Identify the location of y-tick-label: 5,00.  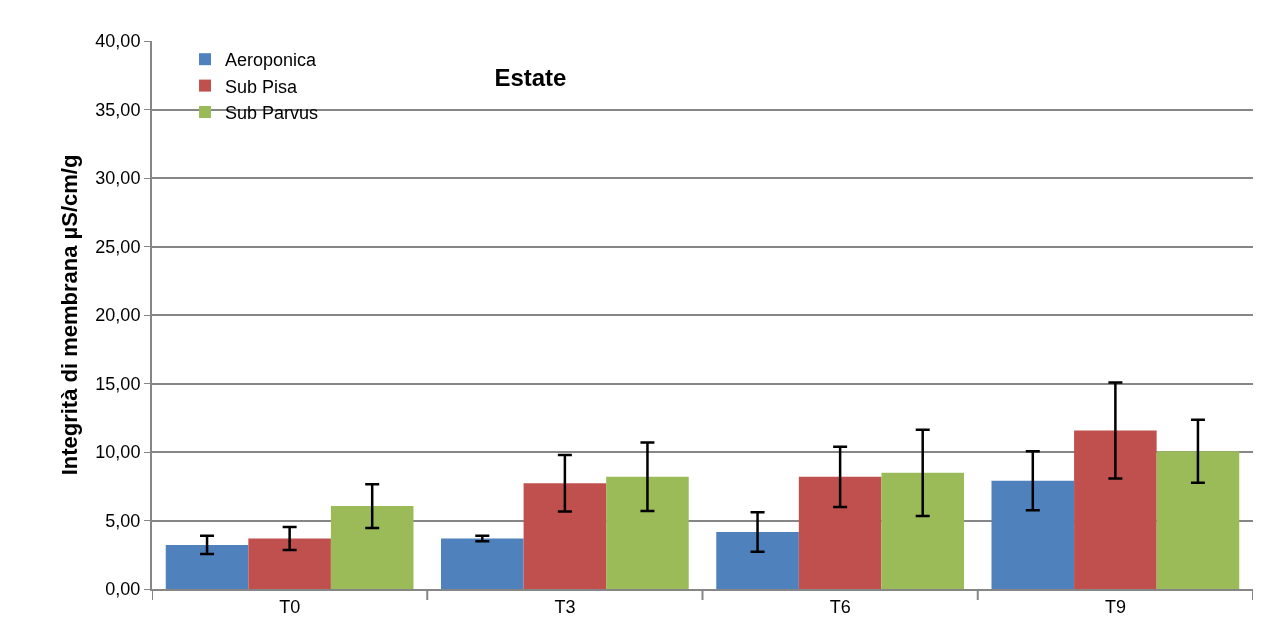
(123, 520).